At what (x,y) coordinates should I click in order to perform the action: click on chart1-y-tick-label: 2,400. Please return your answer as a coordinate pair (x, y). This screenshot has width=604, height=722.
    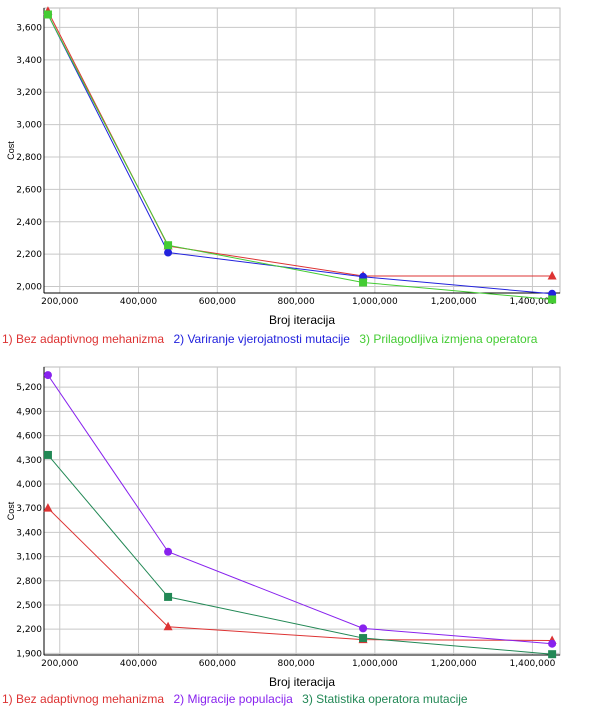
    Looking at the image, I should click on (29, 223).